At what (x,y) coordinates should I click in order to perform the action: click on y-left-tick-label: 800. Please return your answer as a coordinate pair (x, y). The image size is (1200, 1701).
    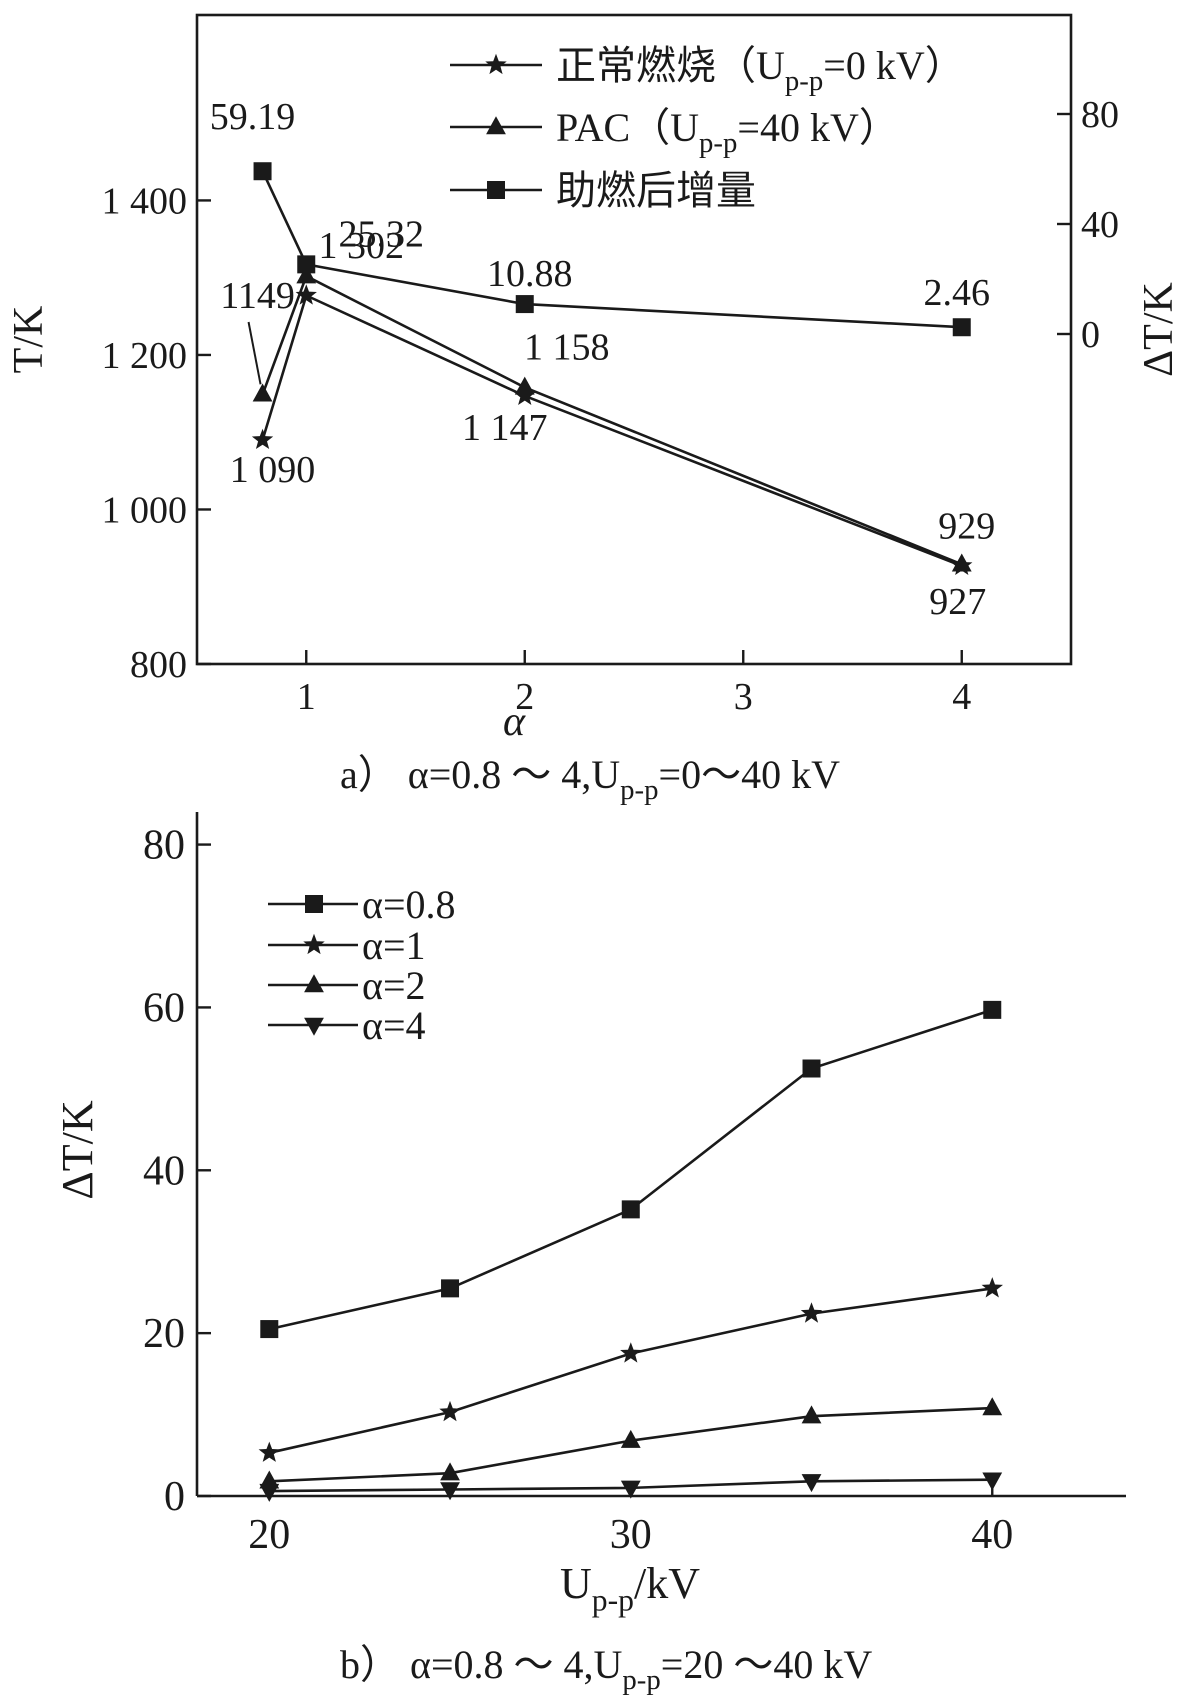
    Looking at the image, I should click on (158, 665).